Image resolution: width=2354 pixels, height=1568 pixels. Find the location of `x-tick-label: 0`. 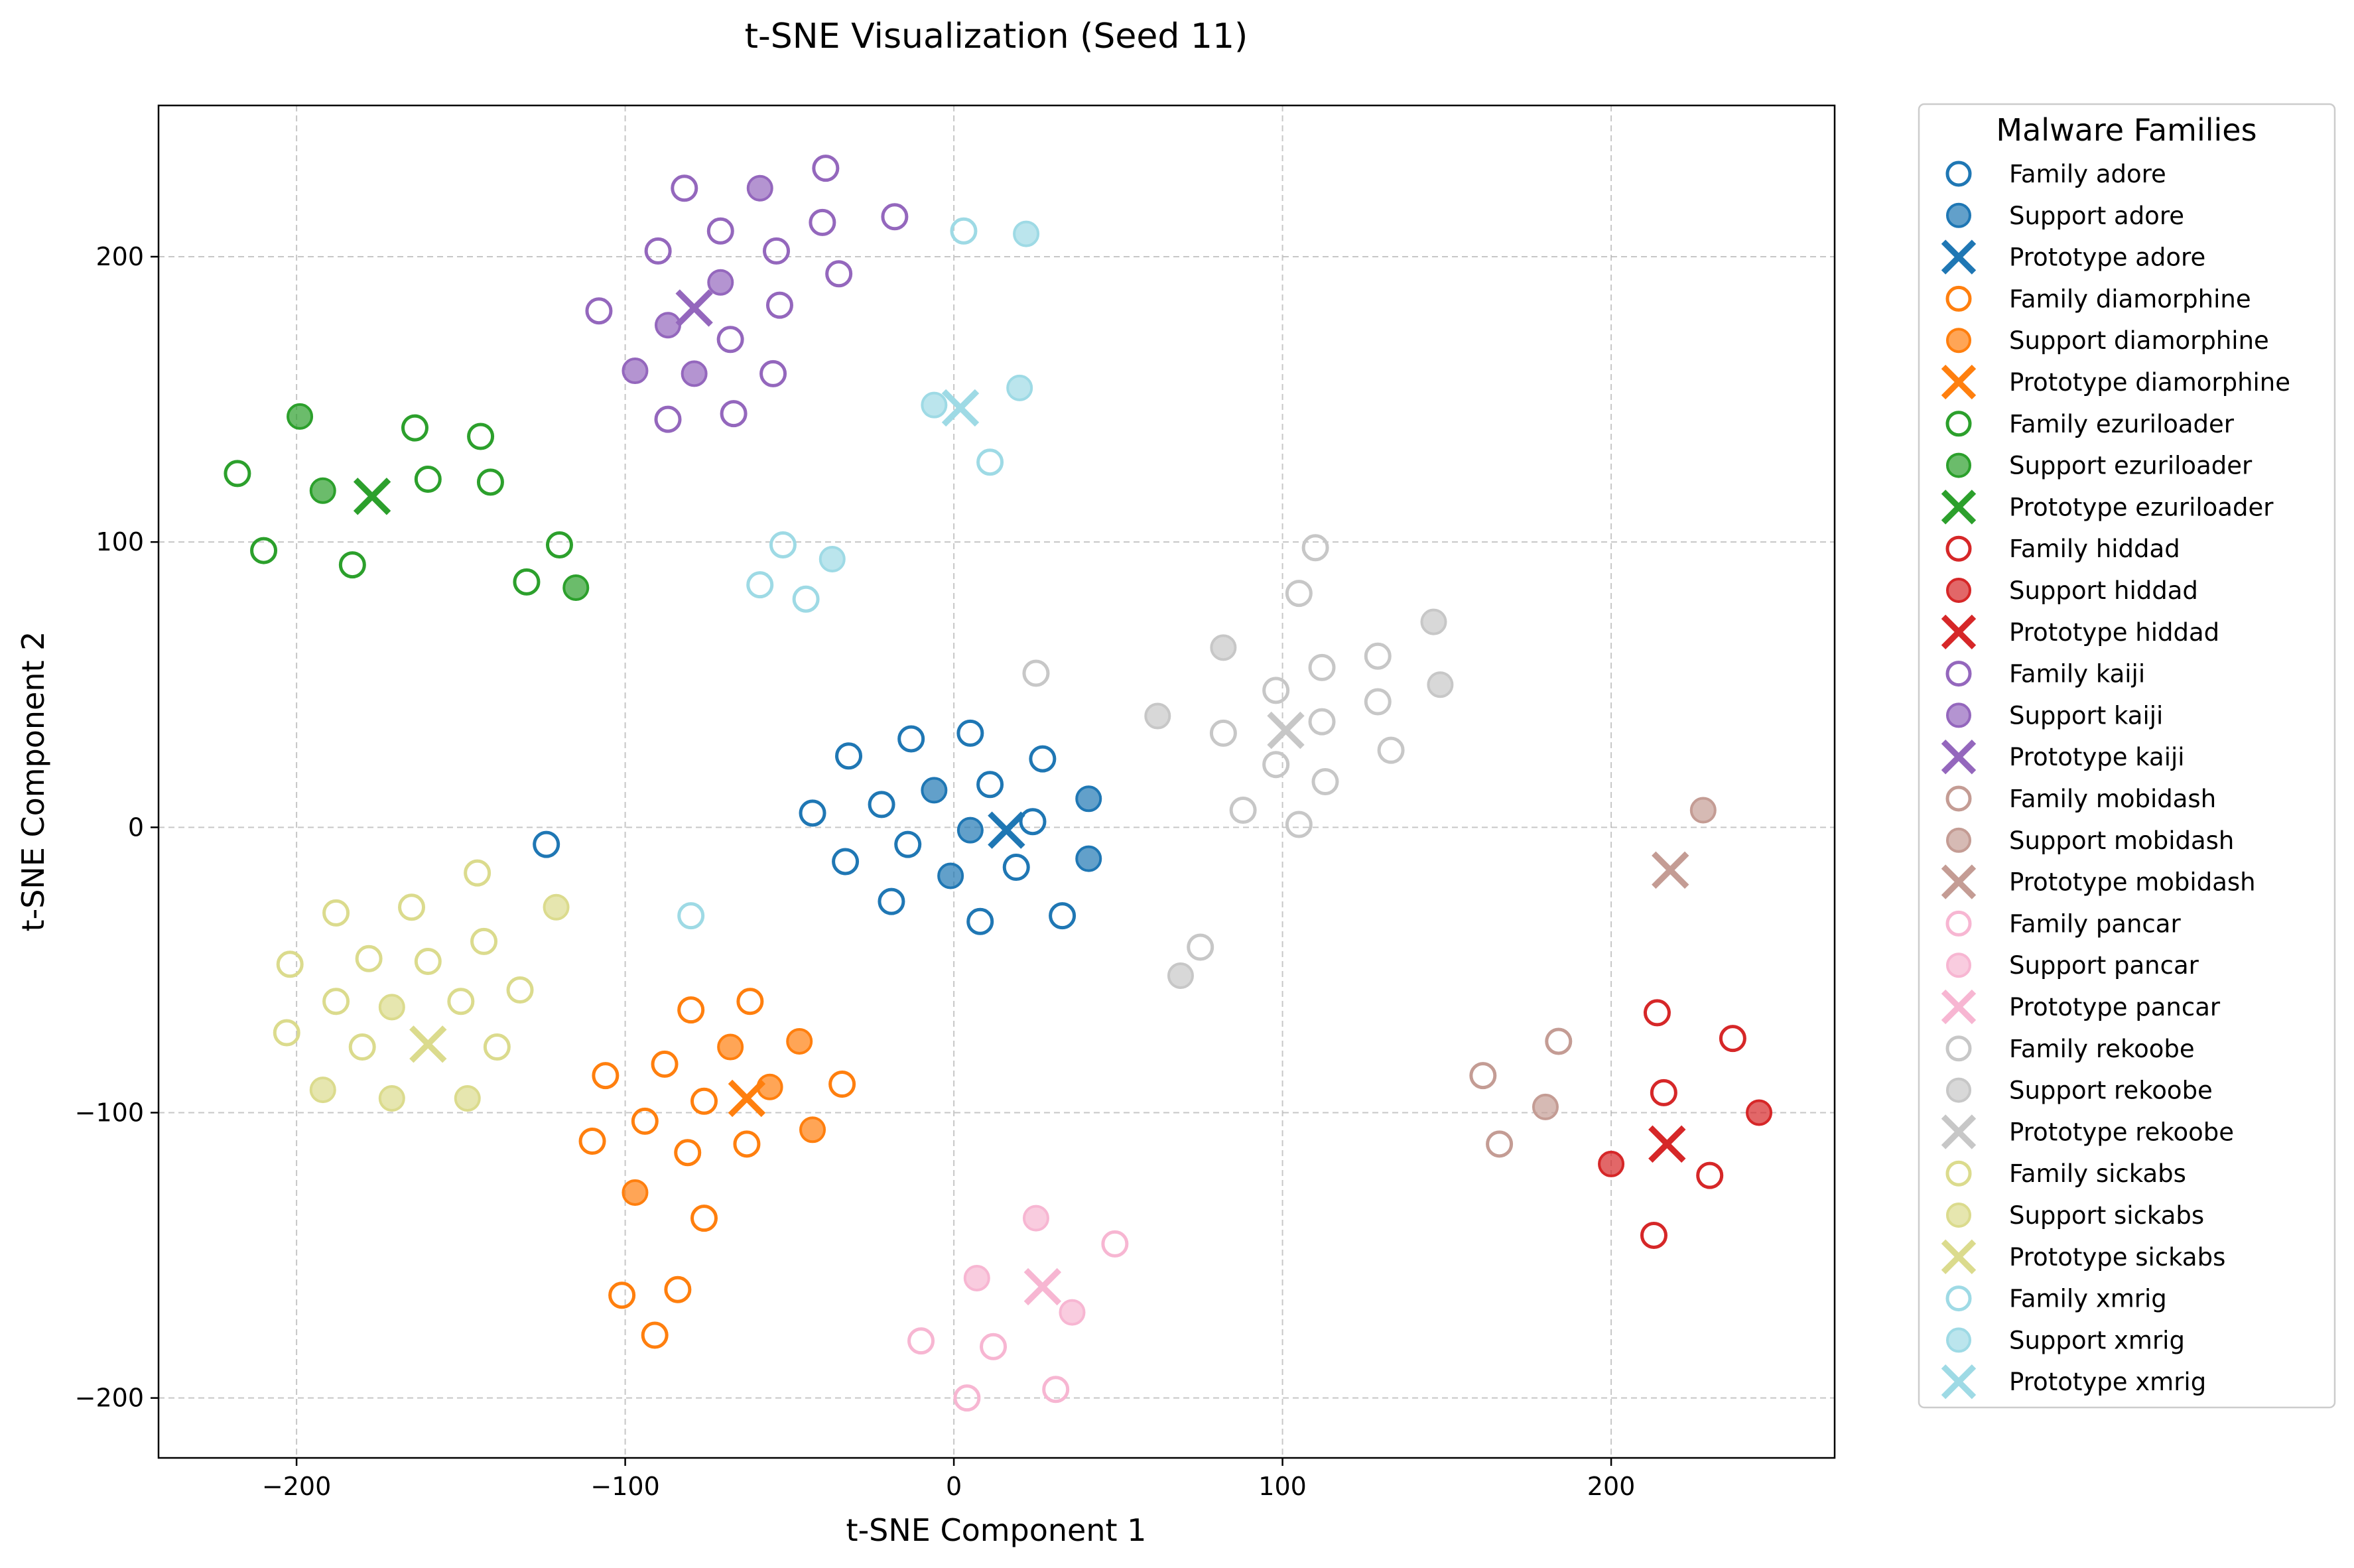

x-tick-label: 0 is located at coordinates (954, 1487).